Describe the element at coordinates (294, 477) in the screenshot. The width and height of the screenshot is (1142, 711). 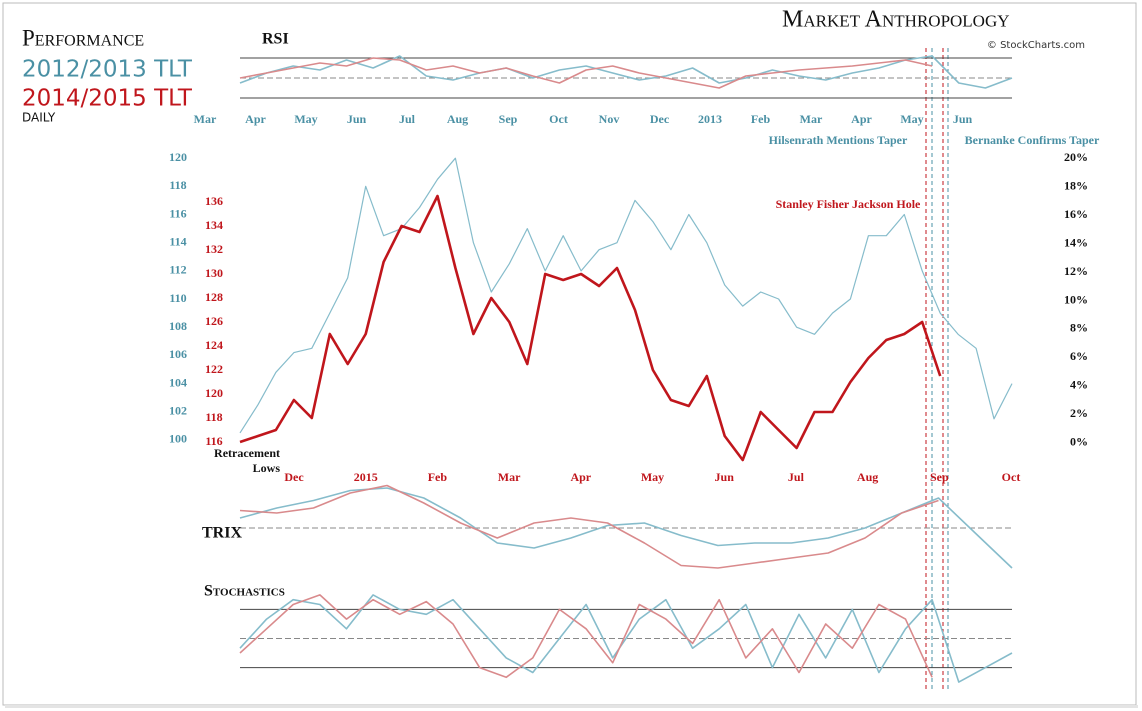
I see `x2-tick-label: Dec` at that location.